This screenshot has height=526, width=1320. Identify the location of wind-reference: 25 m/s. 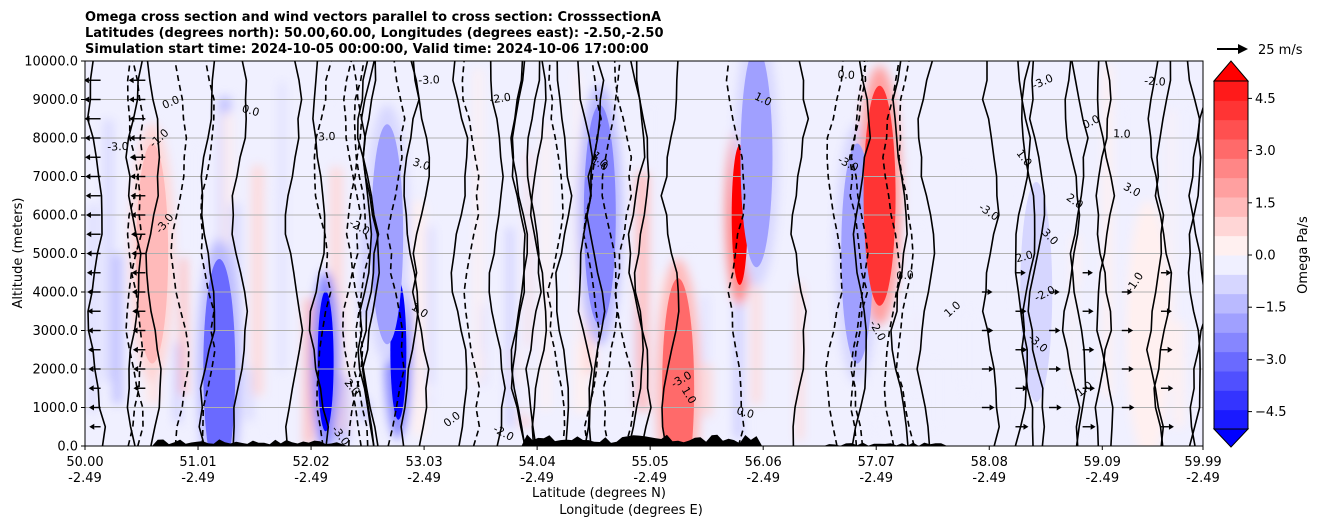
(1260, 50).